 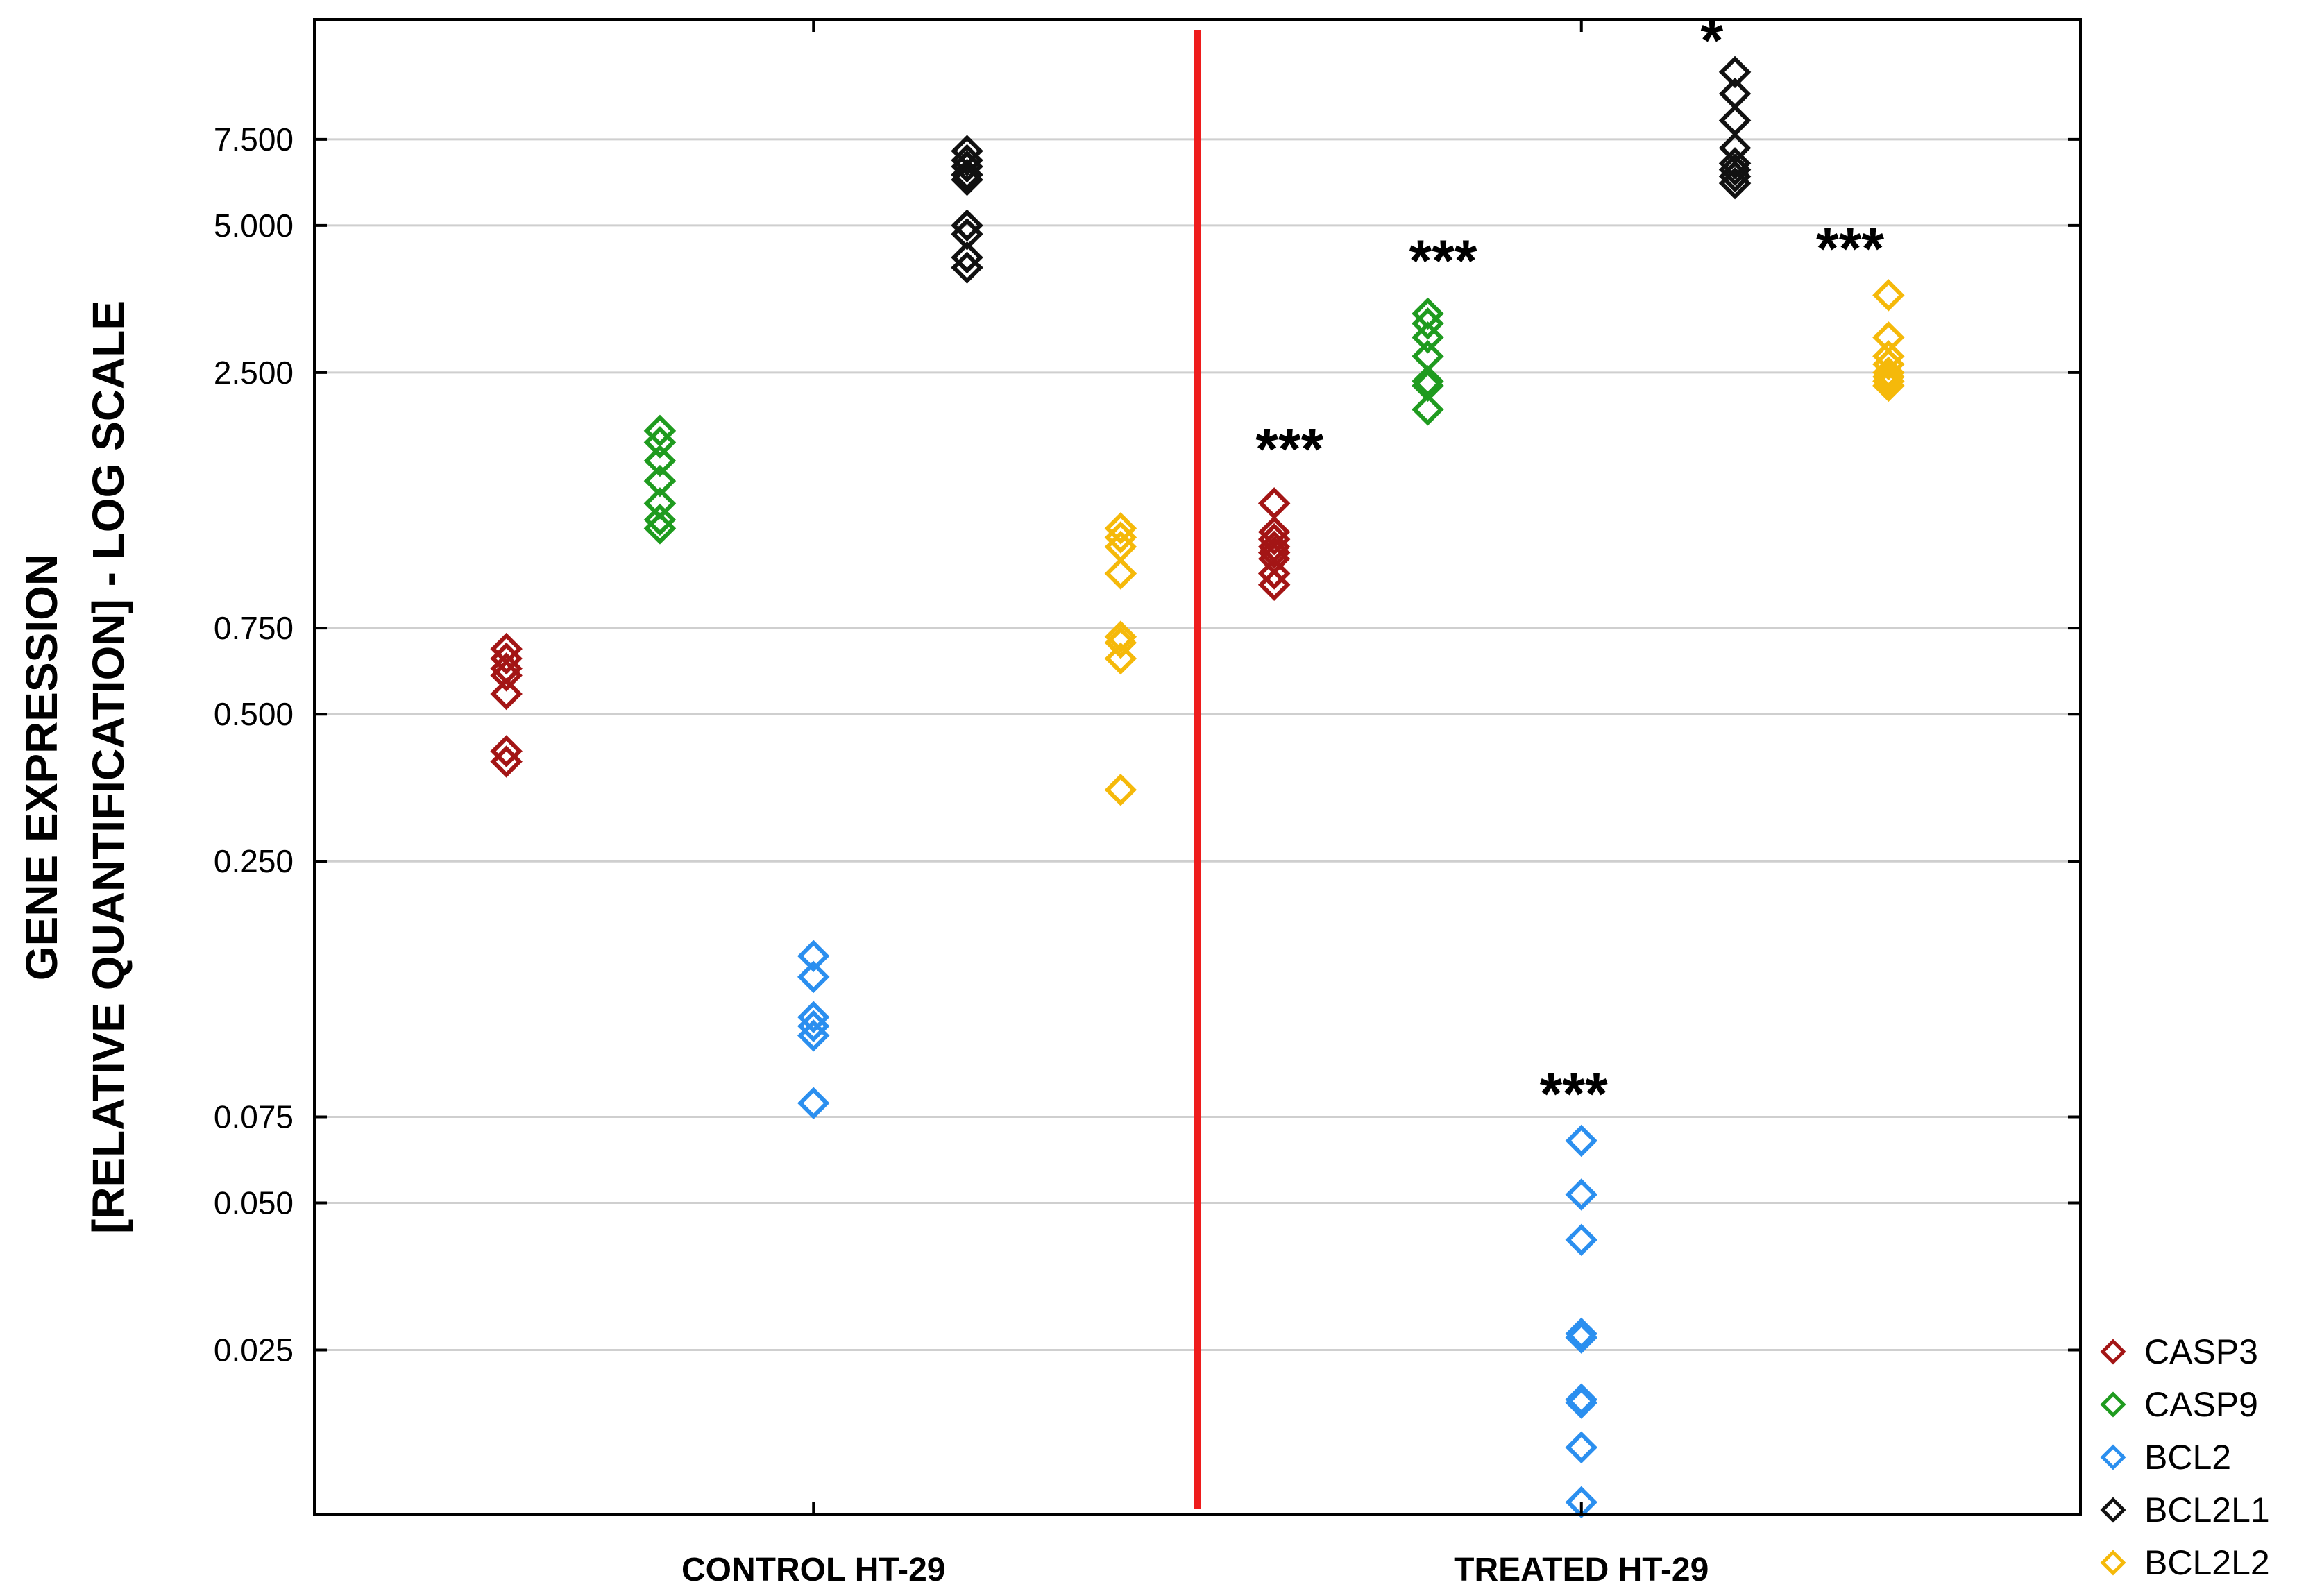 I want to click on legend-label: CASP3, so click(x=2201, y=1351).